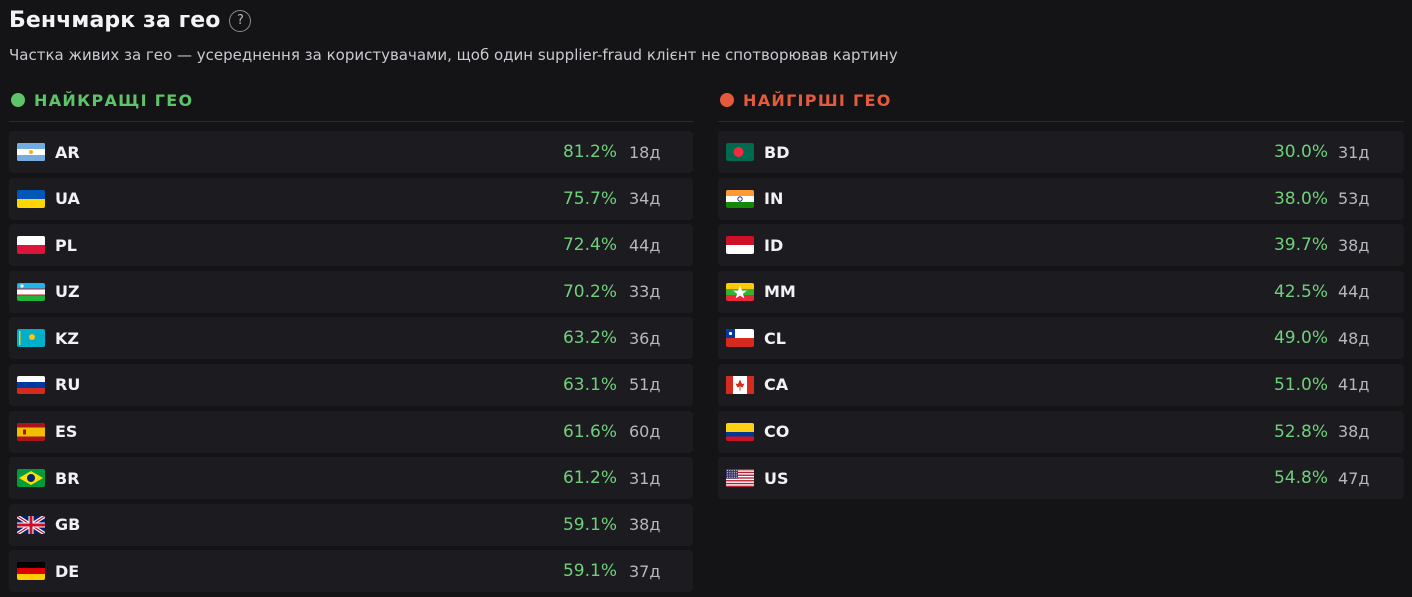 The height and width of the screenshot is (597, 1412). What do you see at coordinates (67, 478) in the screenshot?
I see `geo-code: BR` at bounding box center [67, 478].